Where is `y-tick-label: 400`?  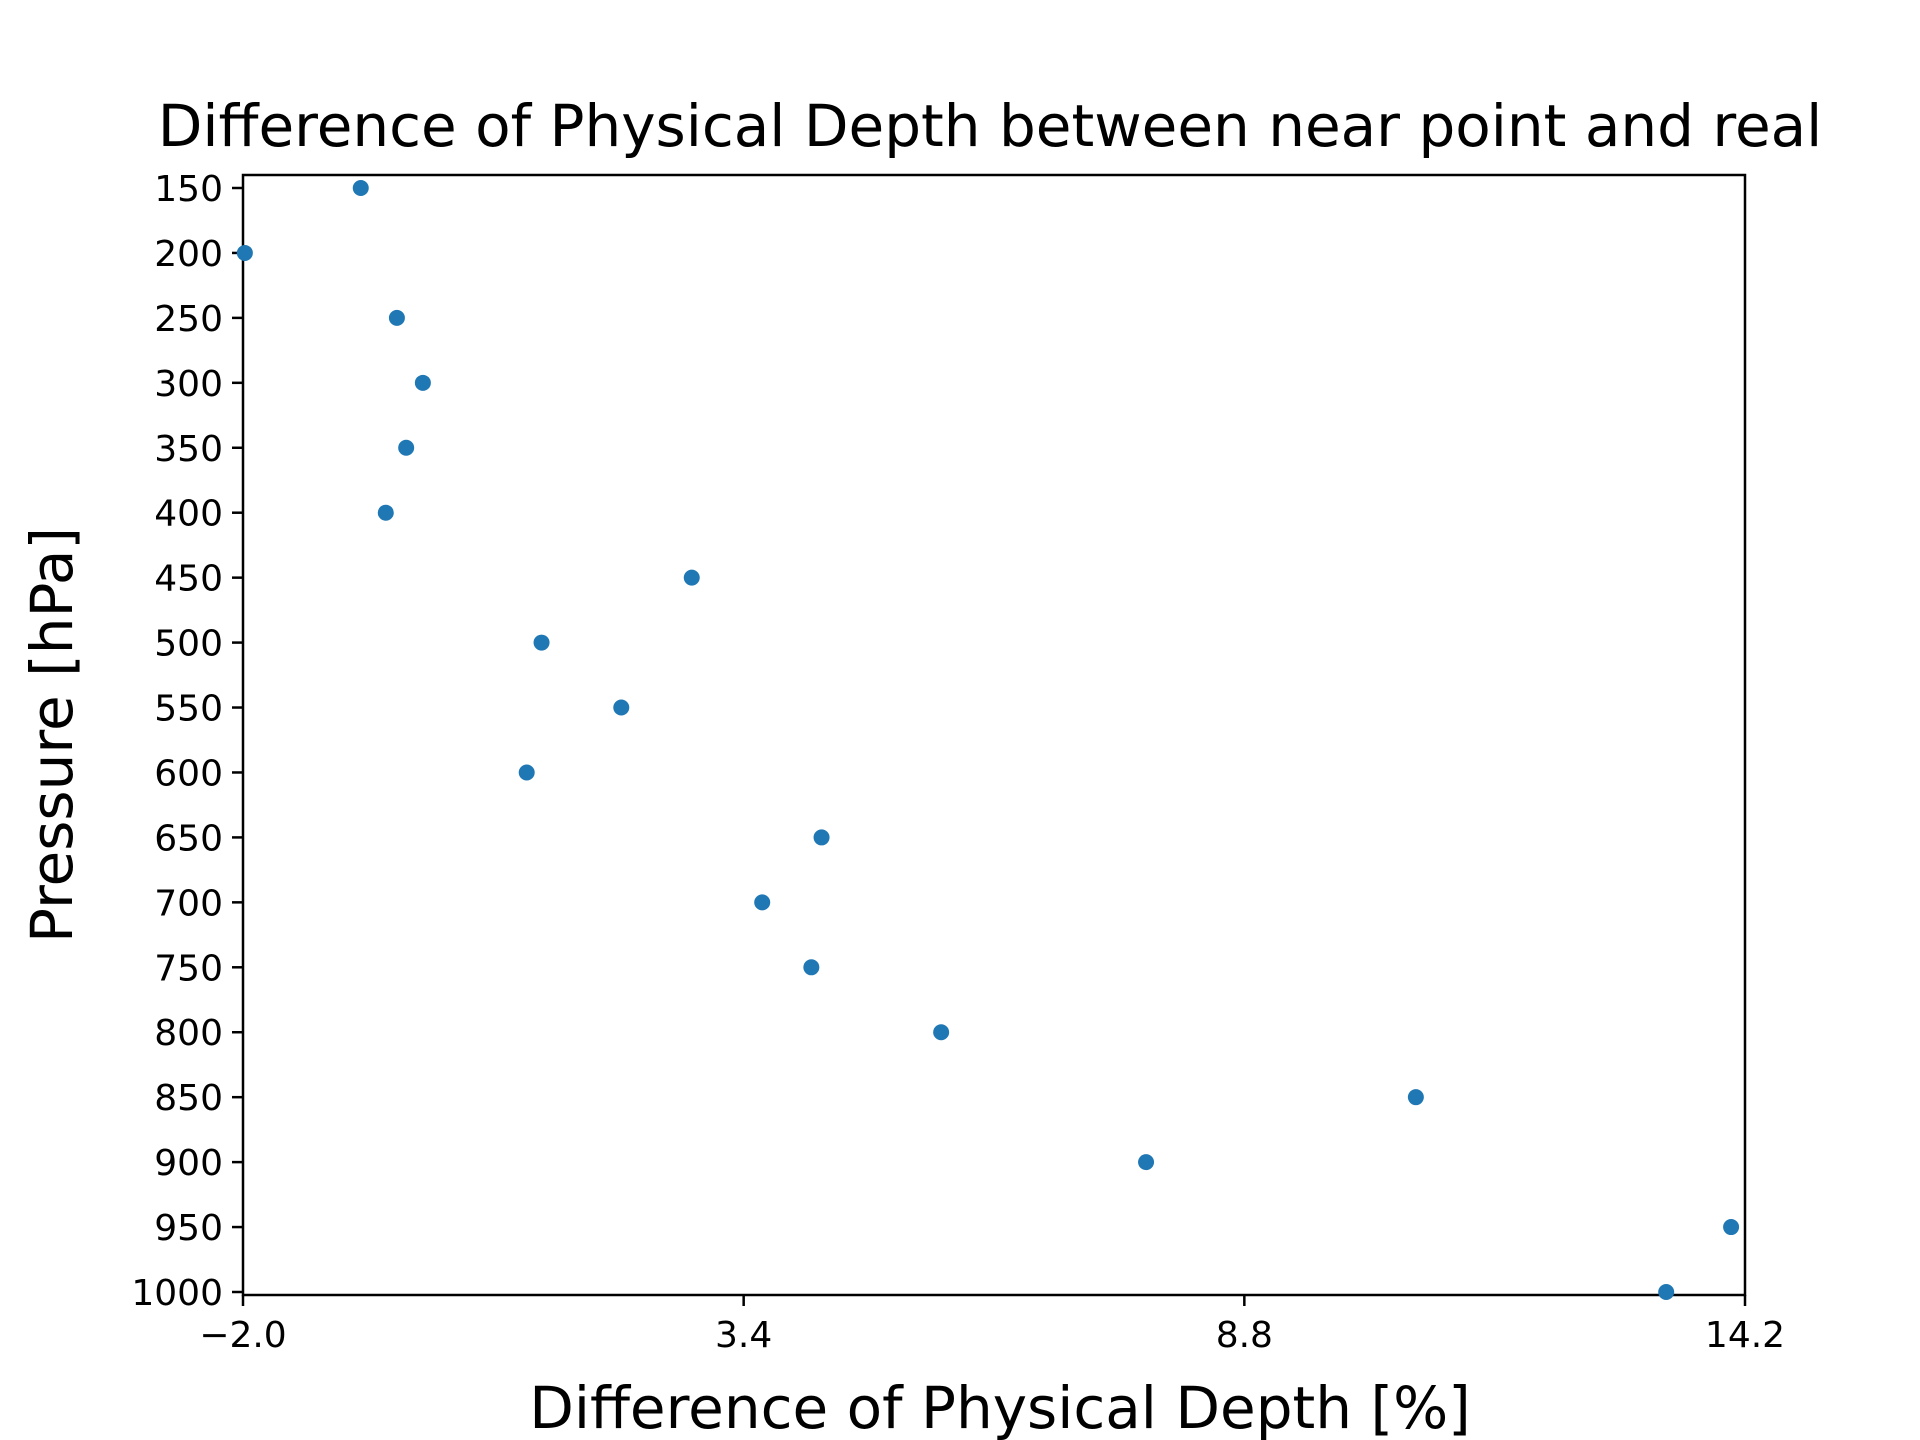
y-tick-label: 400 is located at coordinates (188, 514).